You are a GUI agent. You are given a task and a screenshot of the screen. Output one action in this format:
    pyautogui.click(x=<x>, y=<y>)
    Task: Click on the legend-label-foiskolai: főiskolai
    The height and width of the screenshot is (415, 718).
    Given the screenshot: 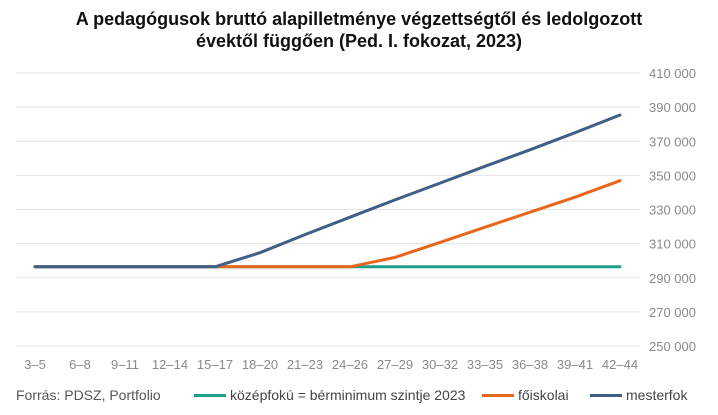 What is the action you would take?
    pyautogui.click(x=543, y=395)
    